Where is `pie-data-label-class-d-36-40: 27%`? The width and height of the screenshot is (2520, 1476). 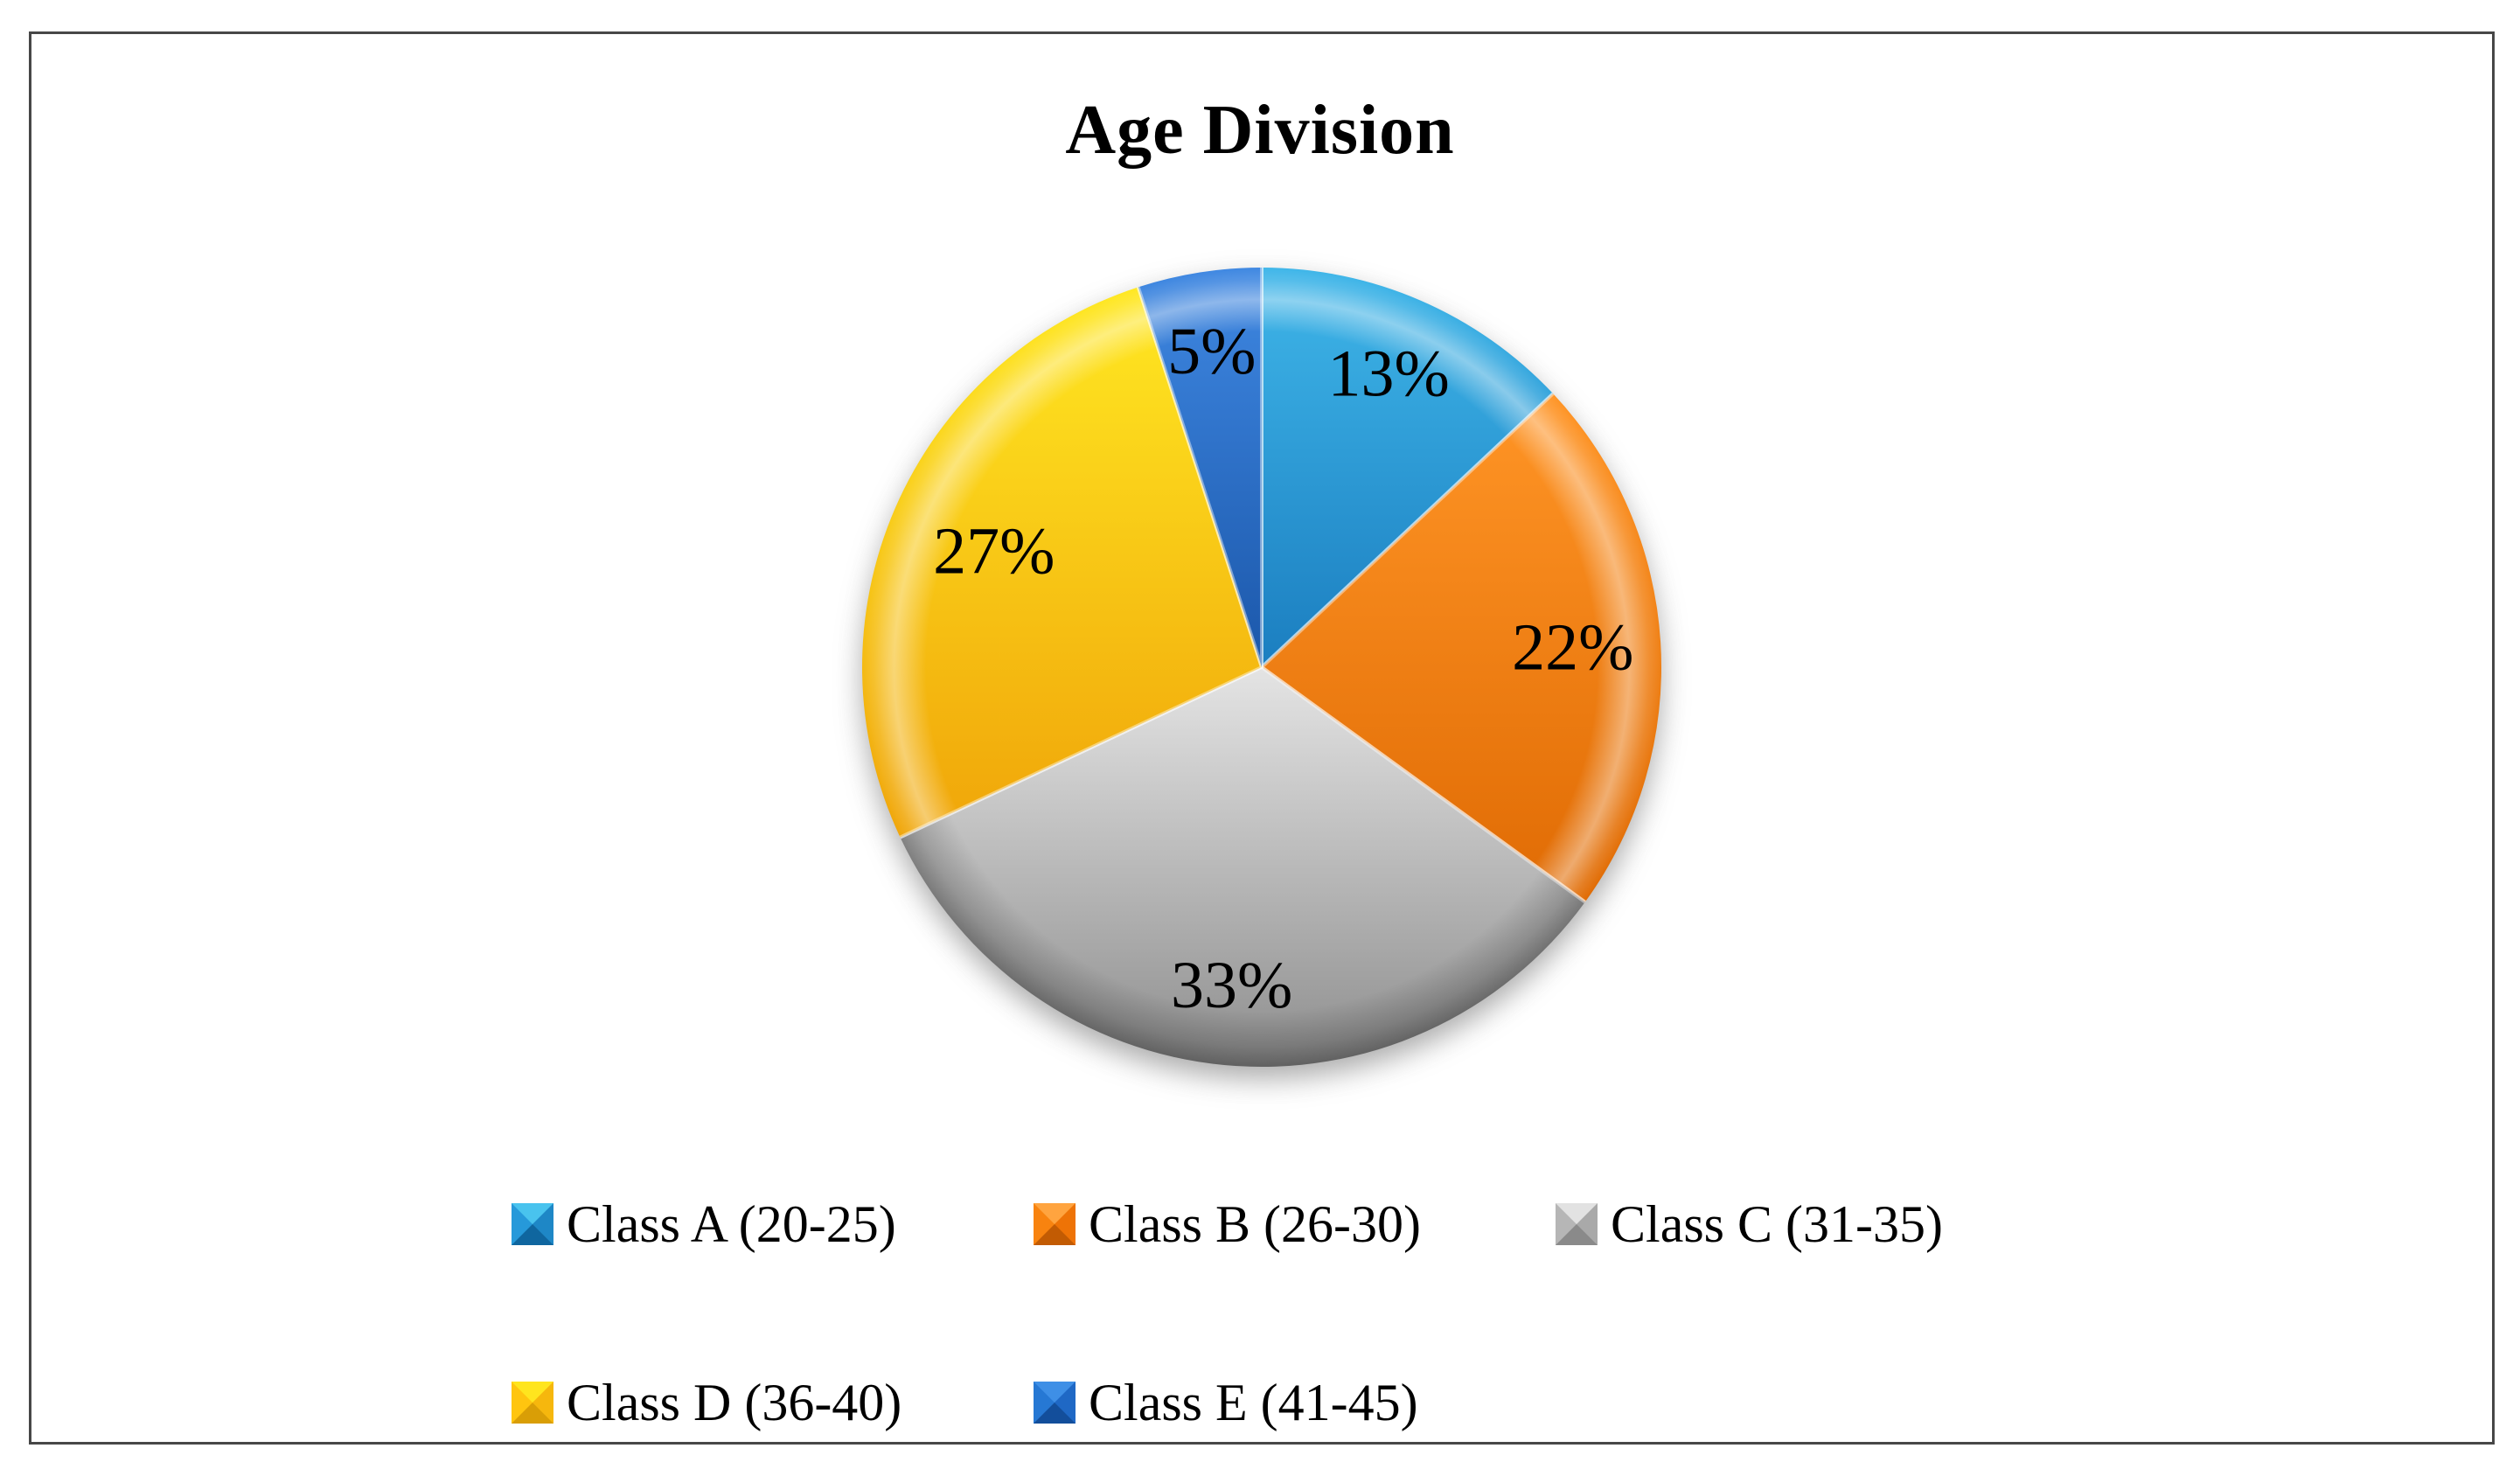 pie-data-label-class-d-36-40: 27% is located at coordinates (994, 551).